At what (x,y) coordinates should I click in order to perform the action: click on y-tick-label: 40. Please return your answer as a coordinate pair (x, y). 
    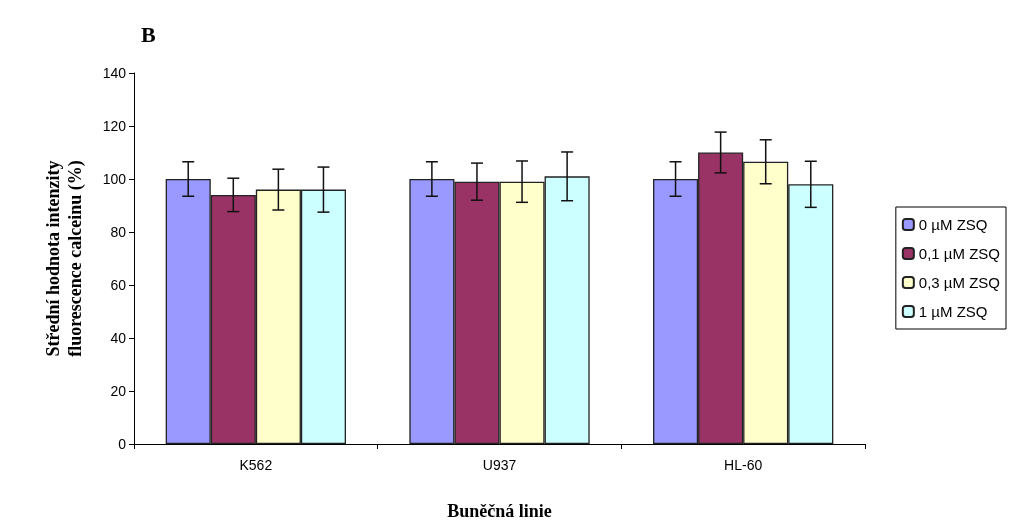
    Looking at the image, I should click on (118, 338).